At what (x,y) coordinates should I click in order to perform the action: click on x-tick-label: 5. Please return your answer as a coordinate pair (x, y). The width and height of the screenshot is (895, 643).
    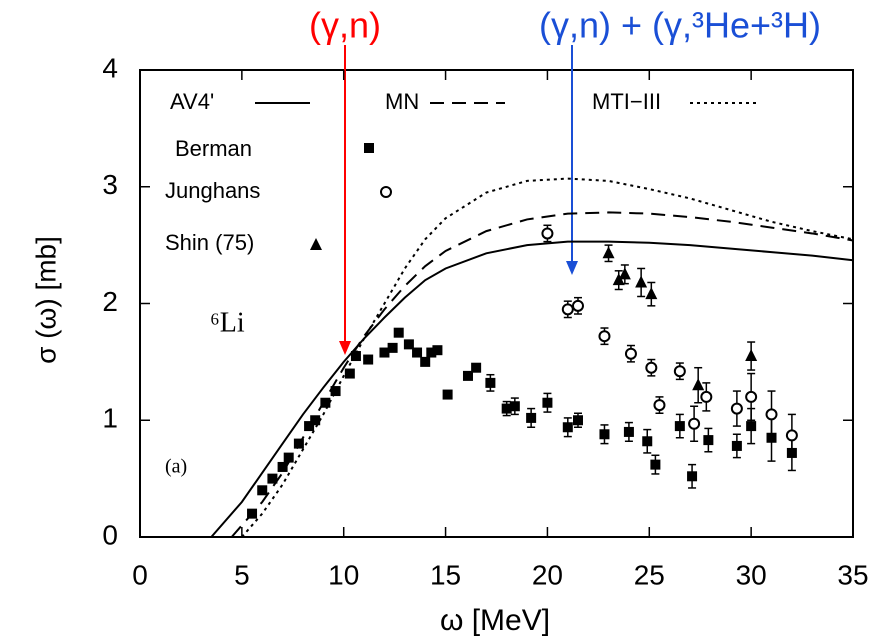
    Looking at the image, I should click on (242, 574).